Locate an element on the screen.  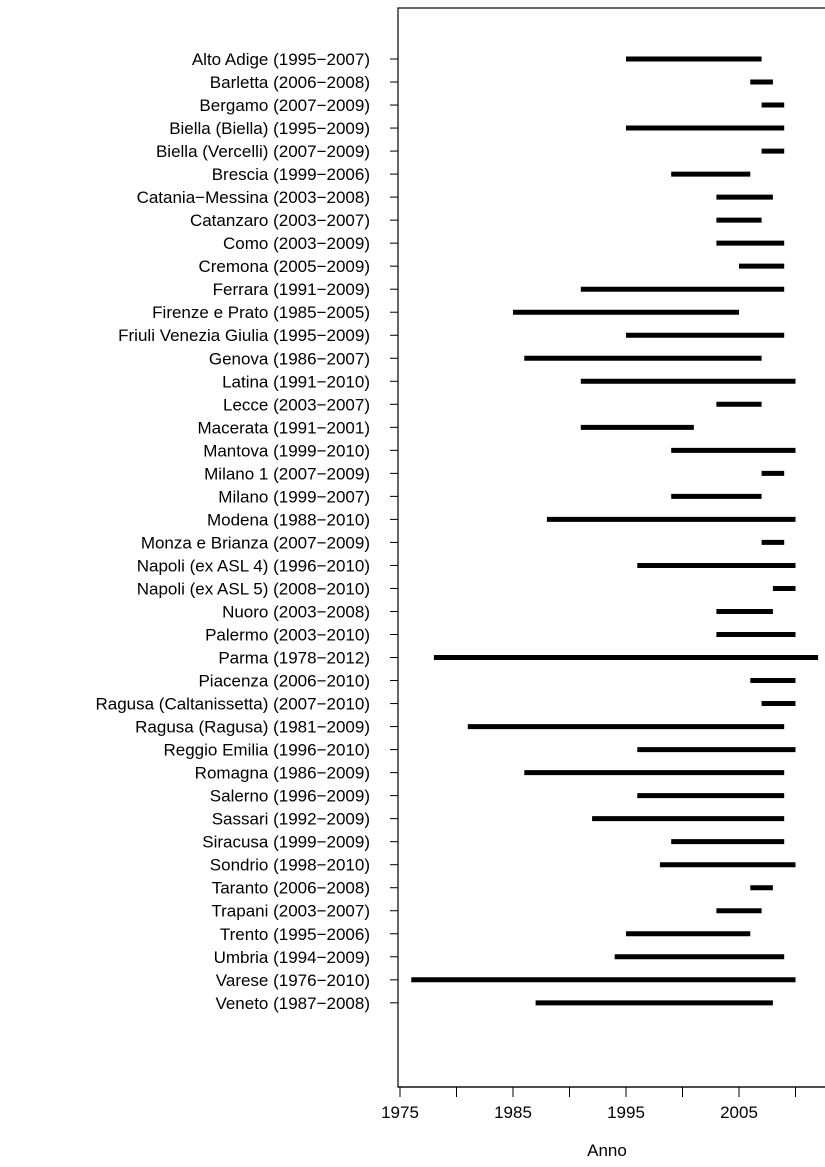
y-tick-label: Bergamo (2007−2009) is located at coordinates (284, 105).